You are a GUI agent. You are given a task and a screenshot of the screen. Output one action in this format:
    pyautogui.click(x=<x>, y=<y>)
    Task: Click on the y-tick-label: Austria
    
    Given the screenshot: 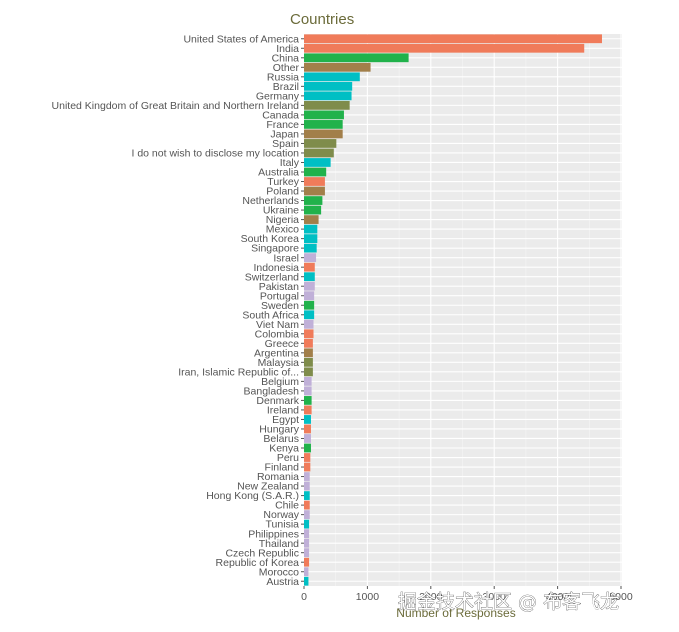 What is the action you would take?
    pyautogui.click(x=282, y=582)
    